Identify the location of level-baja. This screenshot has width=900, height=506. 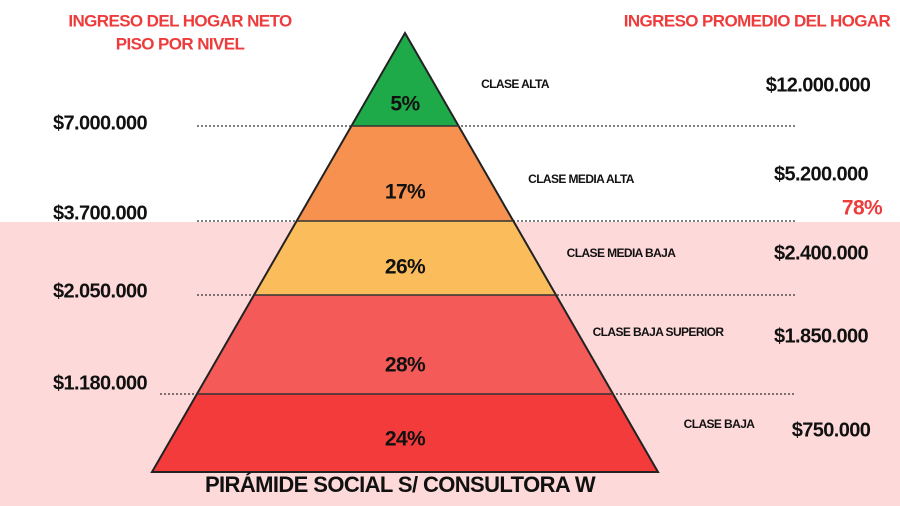
(405, 433).